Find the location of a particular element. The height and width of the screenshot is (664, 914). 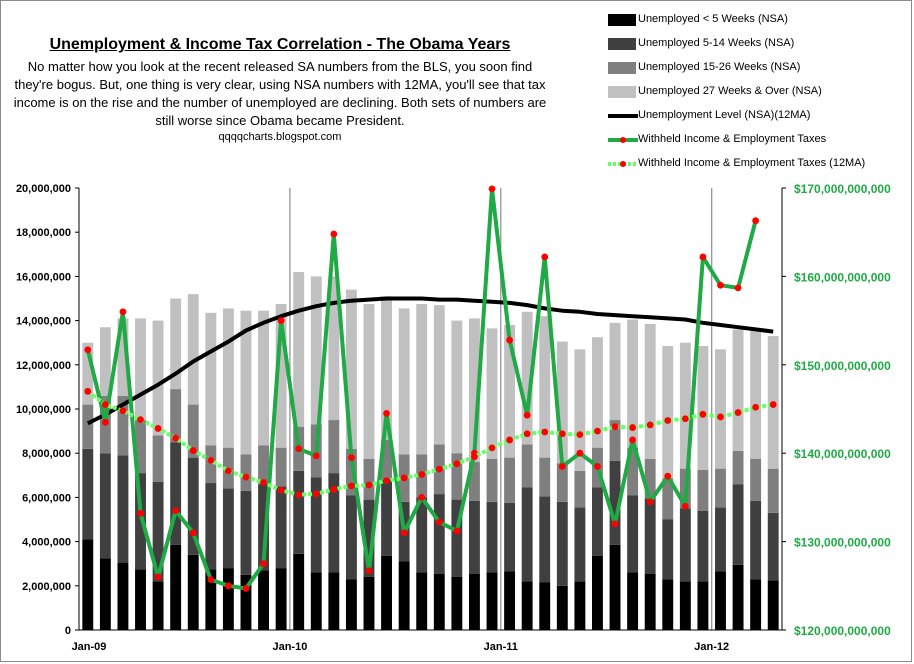

legend-item: Unemployment Level (NSA)(12MA) is located at coordinates (758, 118).